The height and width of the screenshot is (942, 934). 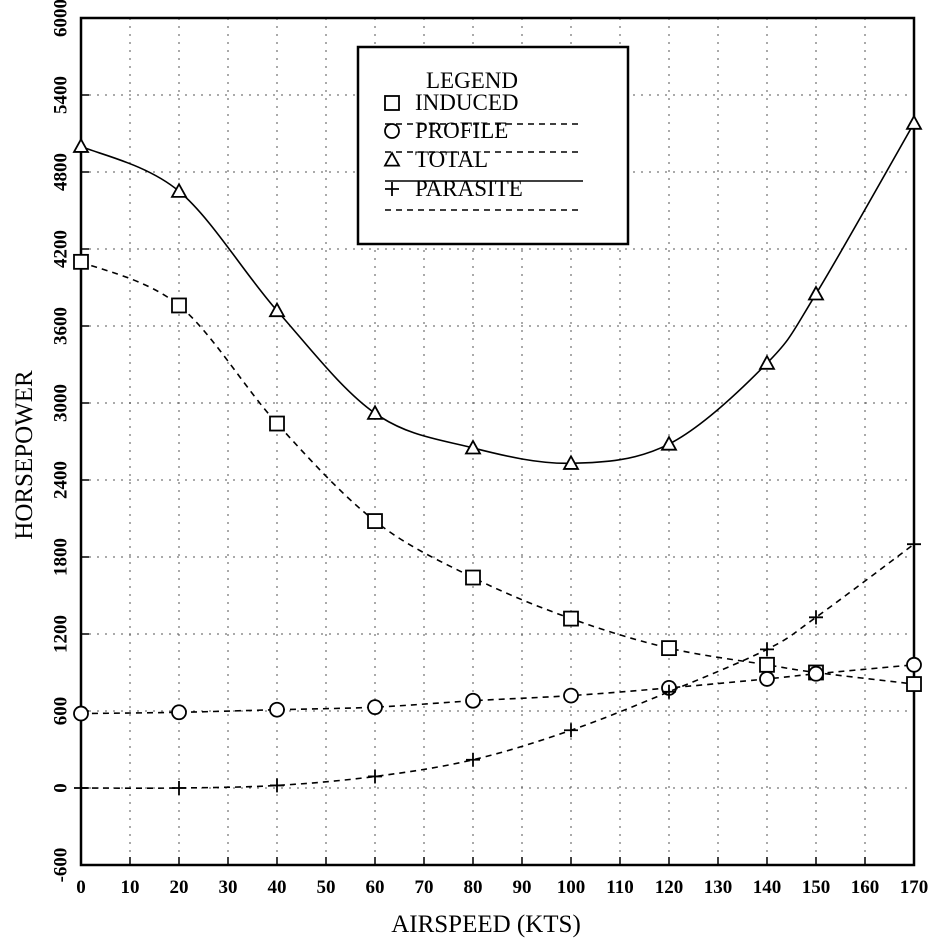 What do you see at coordinates (60, 634) in the screenshot?
I see `y-tick-label: 1200` at bounding box center [60, 634].